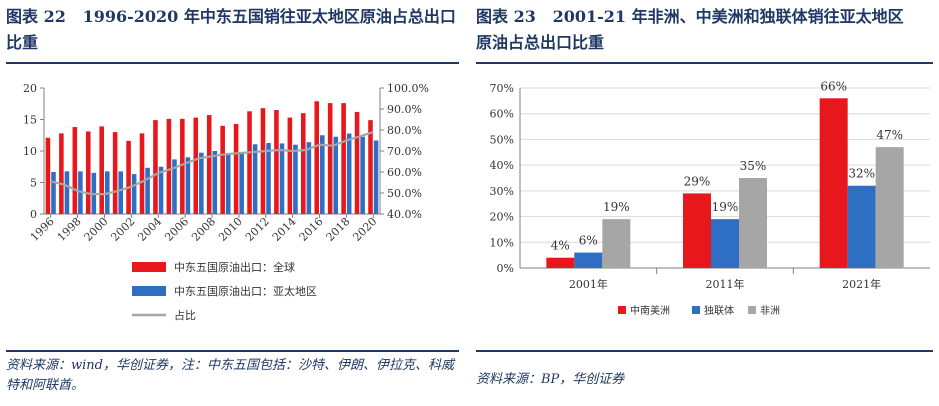  I want to click on bar-global-2012, so click(263, 161).